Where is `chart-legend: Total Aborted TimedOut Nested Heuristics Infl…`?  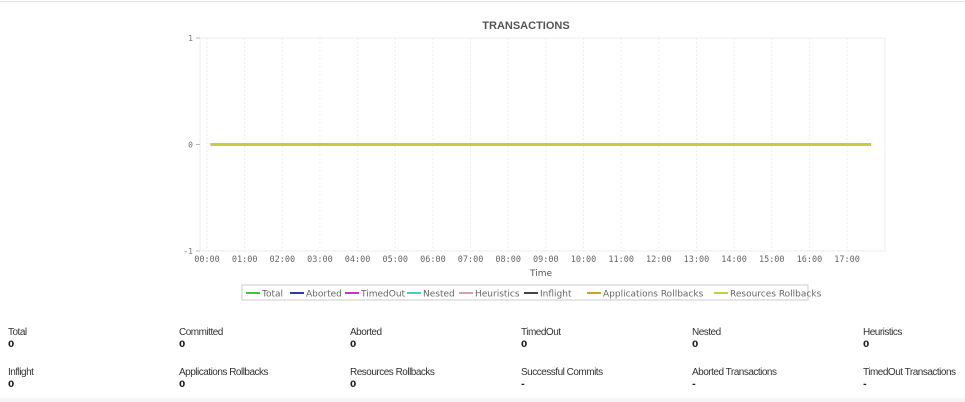 chart-legend: Total Aborted TimedOut Nested Heuristics Infl… is located at coordinates (531, 292).